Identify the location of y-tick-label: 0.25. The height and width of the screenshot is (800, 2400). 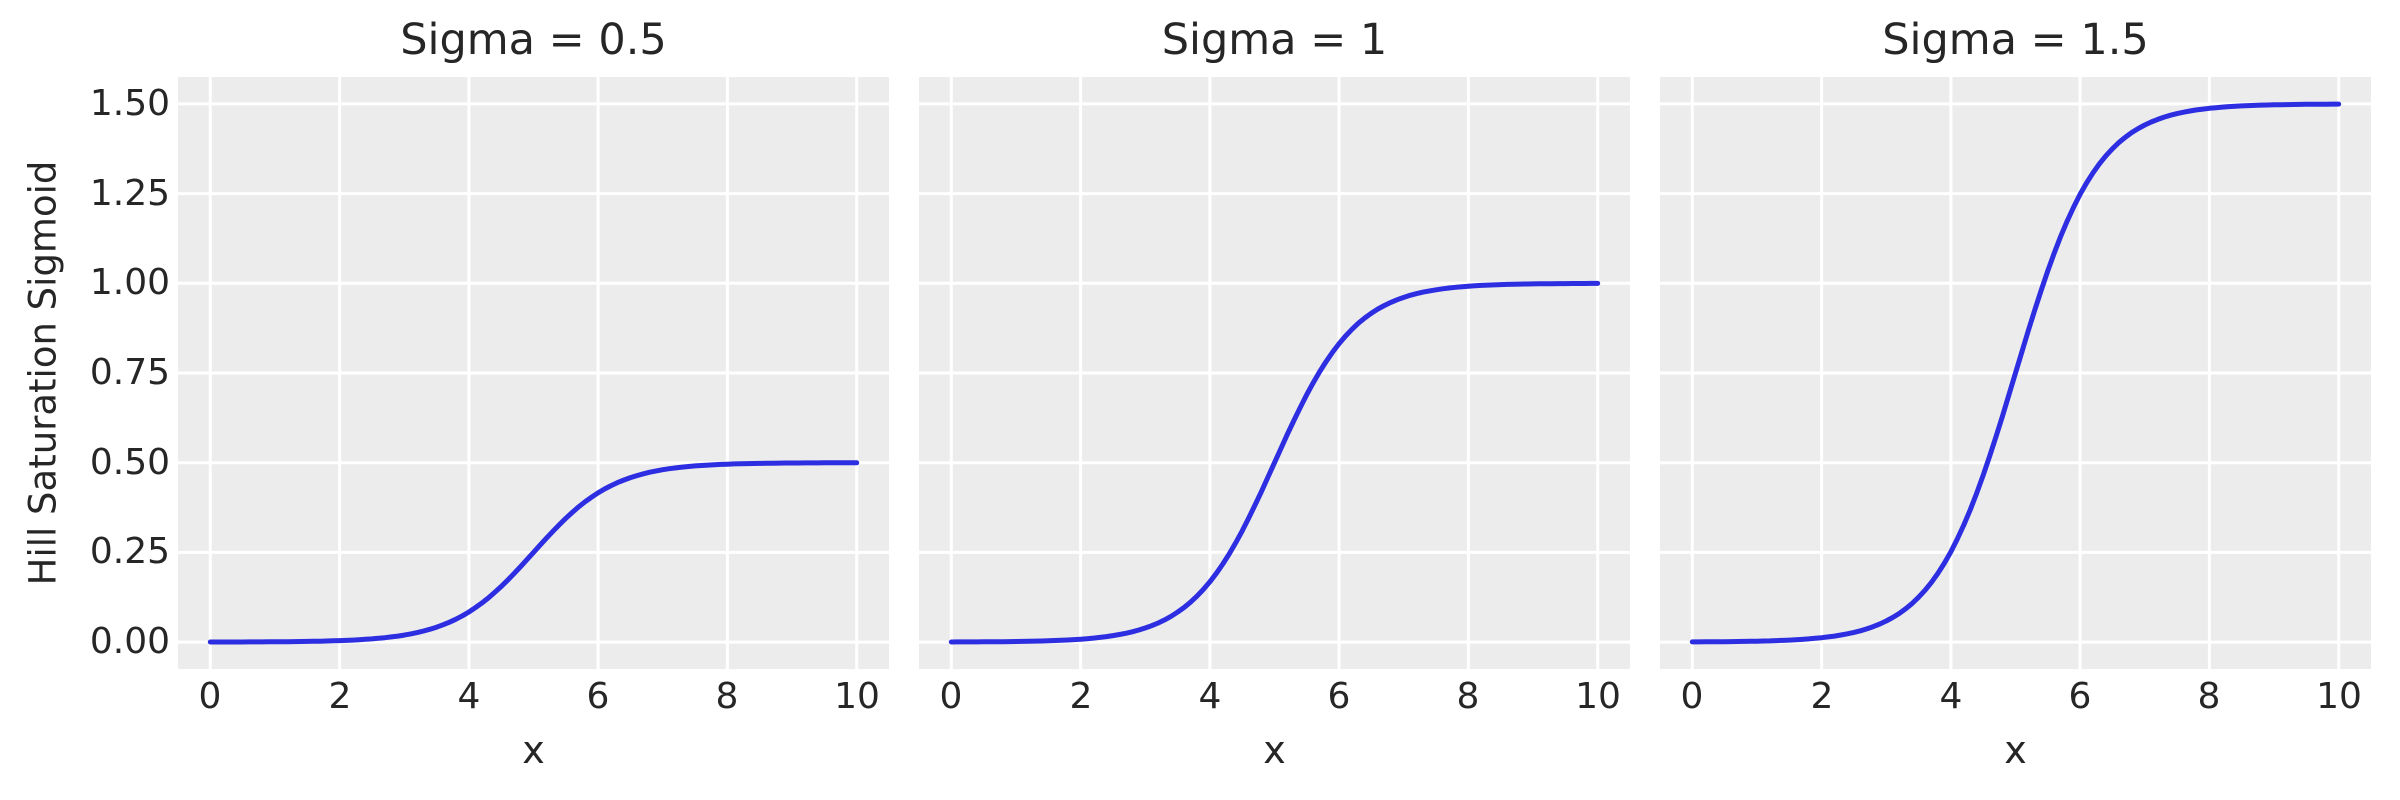
(129, 551).